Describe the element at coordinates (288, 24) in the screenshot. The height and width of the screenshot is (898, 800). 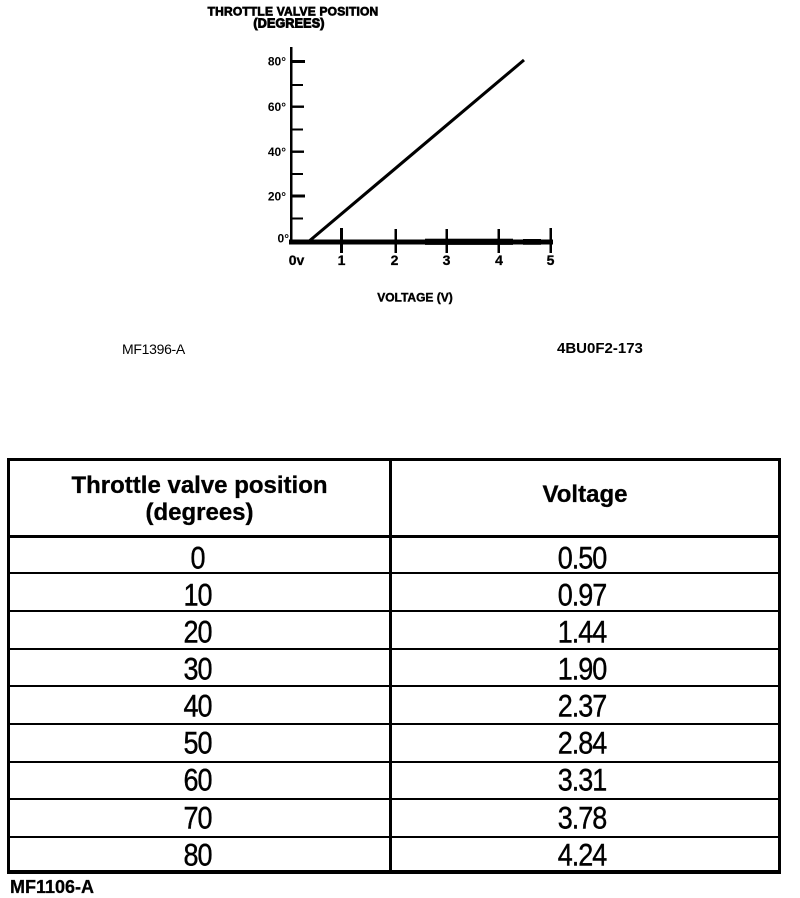
I see `svg-text: (DEGREES)` at that location.